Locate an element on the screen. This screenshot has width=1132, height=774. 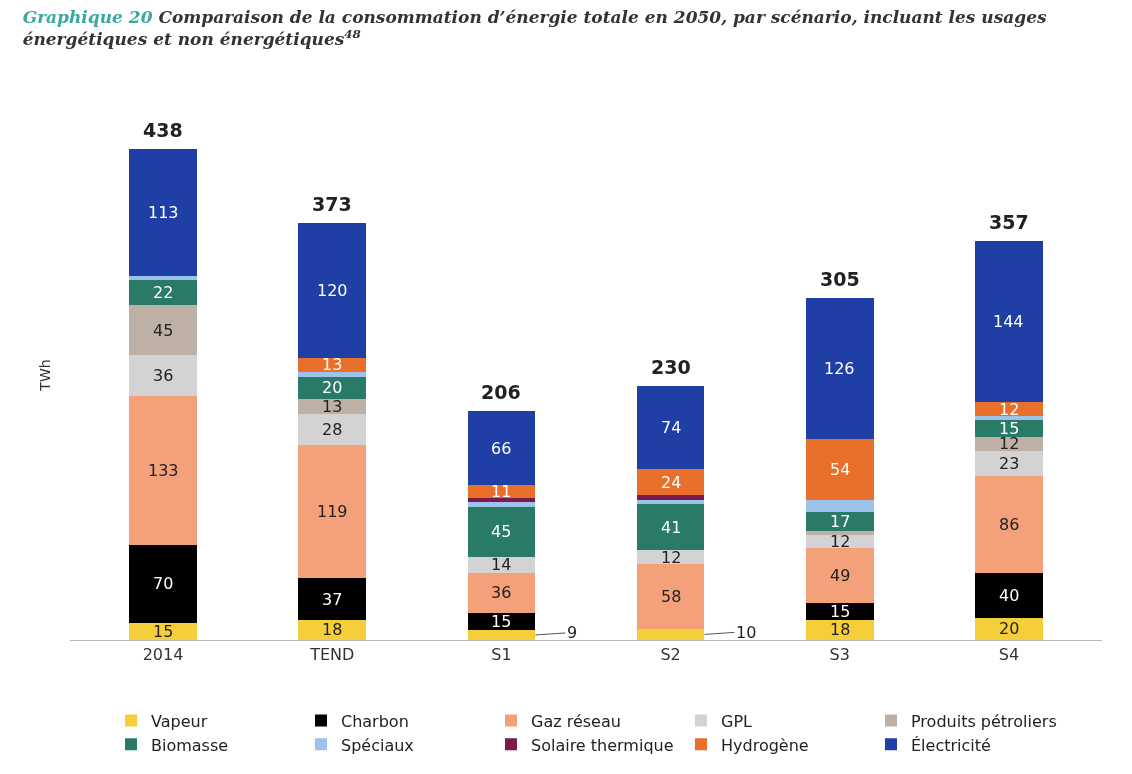
data-label: 10 is located at coordinates (746, 632).